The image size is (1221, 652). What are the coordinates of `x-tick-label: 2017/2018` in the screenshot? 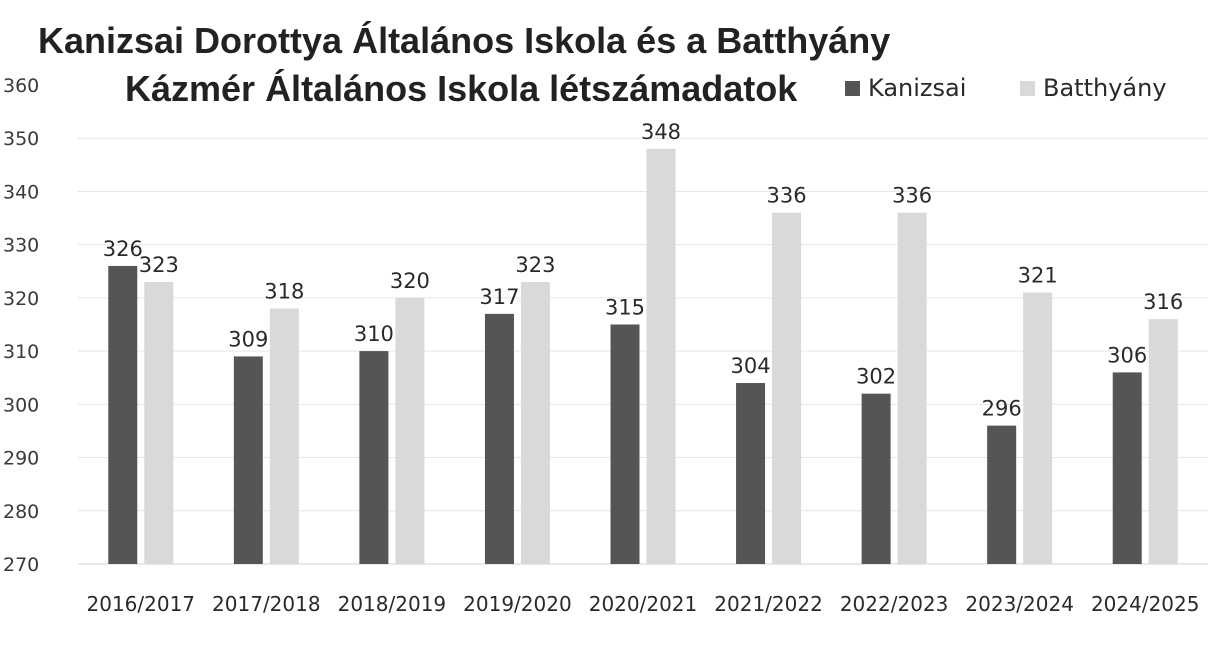 It's located at (266, 604).